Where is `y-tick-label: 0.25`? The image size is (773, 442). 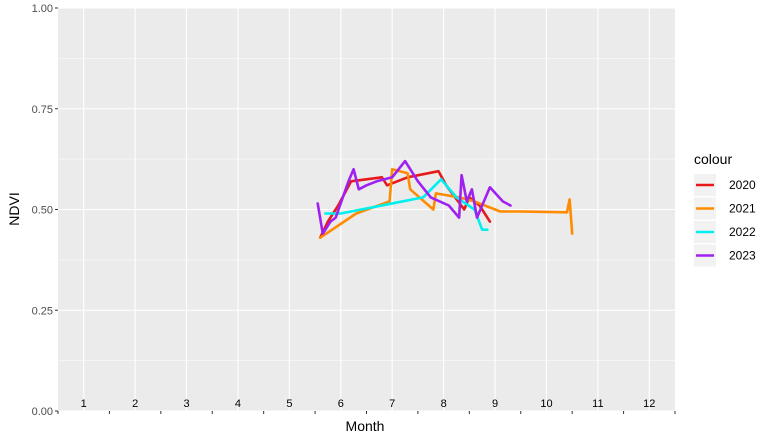
y-tick-label: 0.25 is located at coordinates (42, 311).